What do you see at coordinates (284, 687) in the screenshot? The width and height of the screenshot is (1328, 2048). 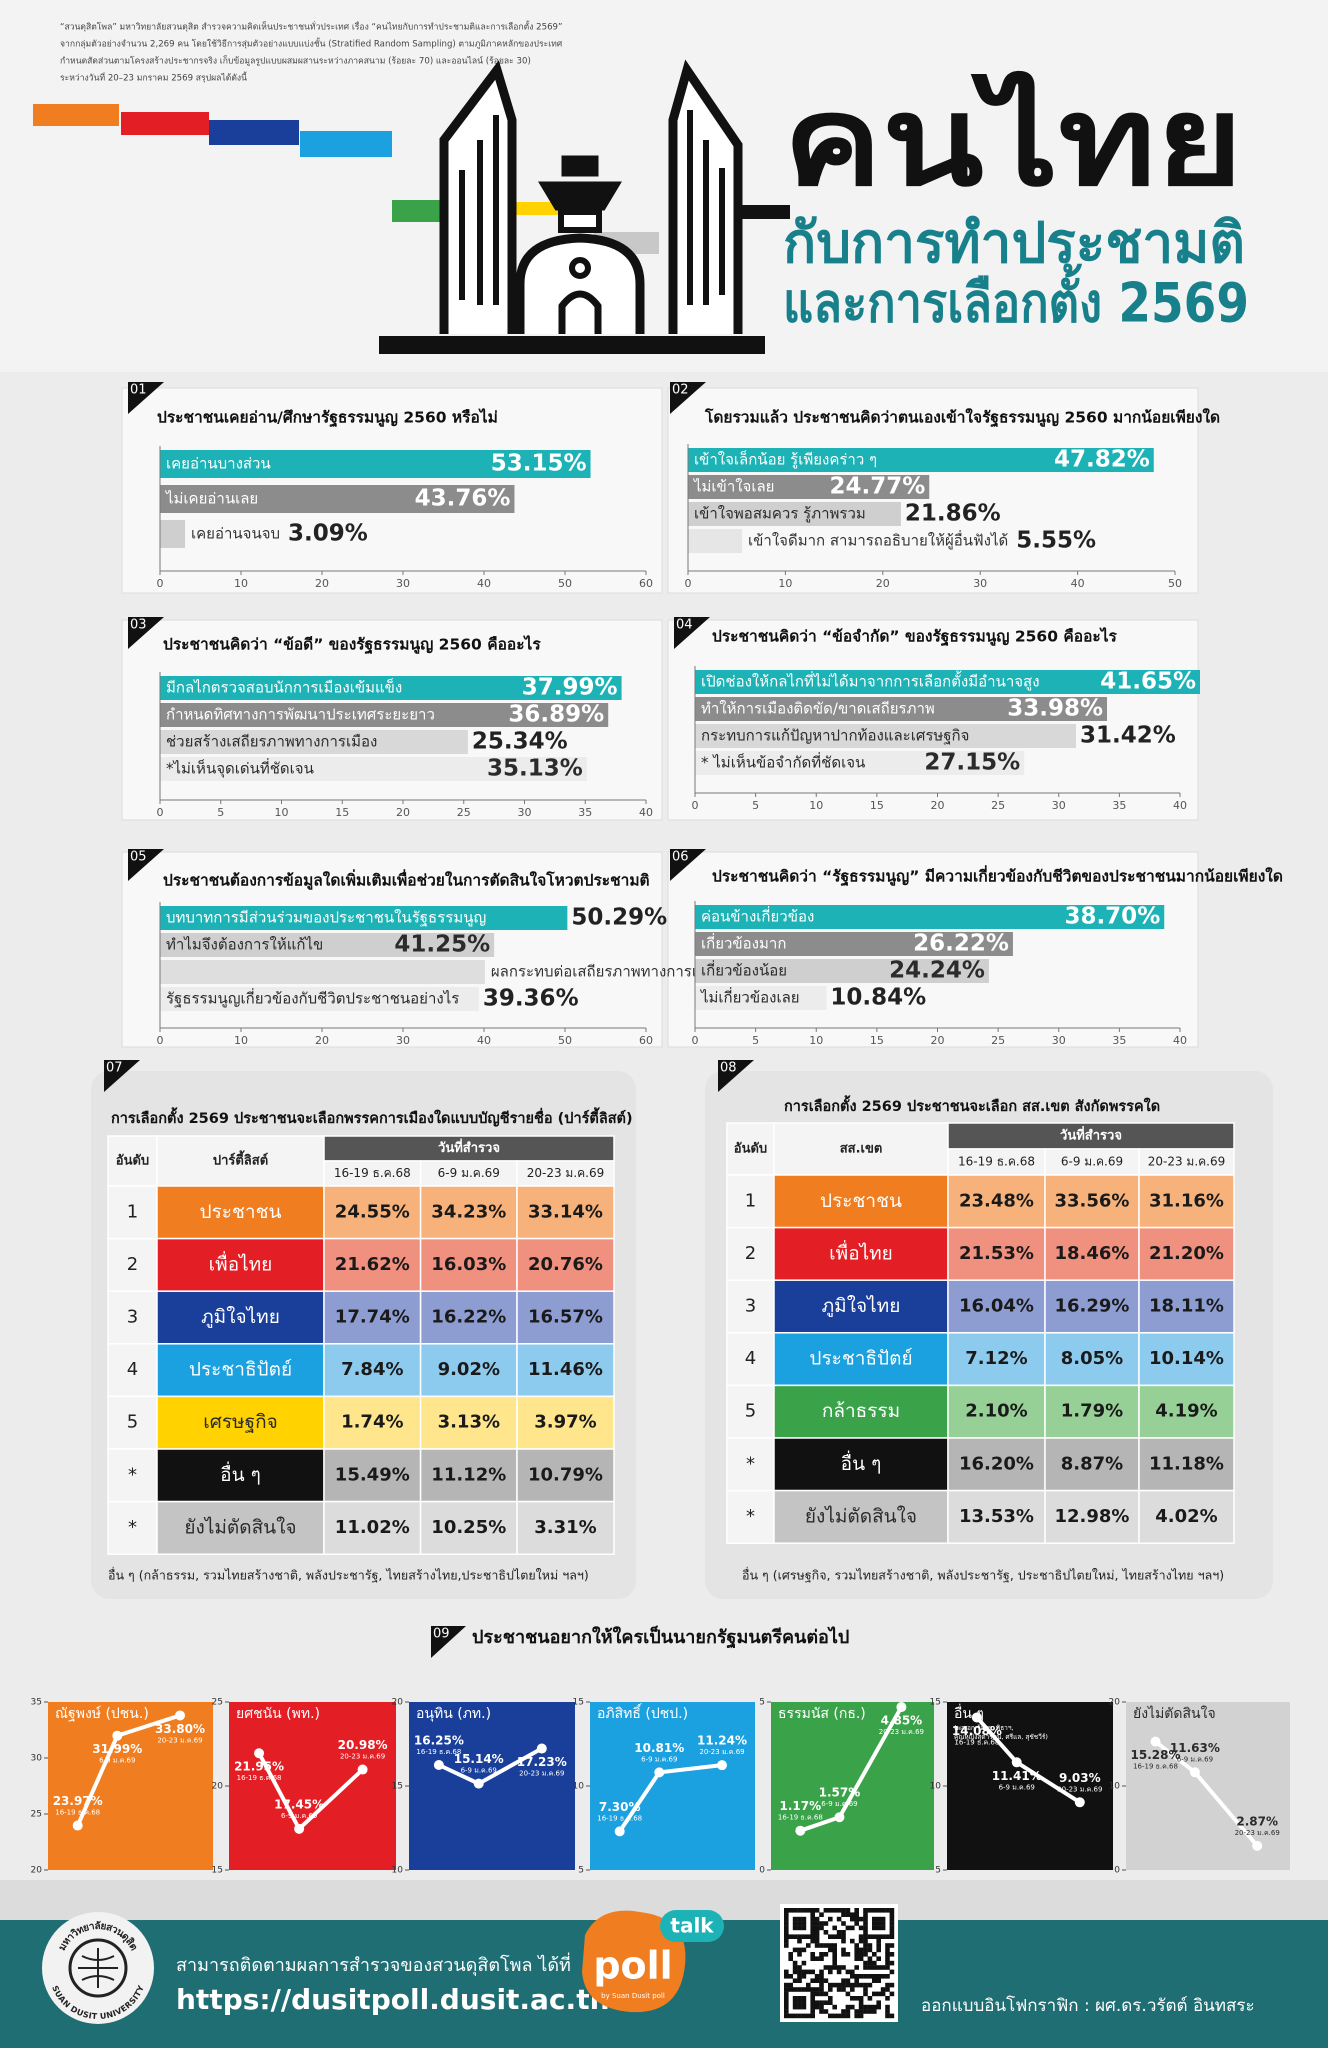 I see `bar-label: มีกลไกตรวจสอบนักการเมืองเข้มแข็ง` at bounding box center [284, 687].